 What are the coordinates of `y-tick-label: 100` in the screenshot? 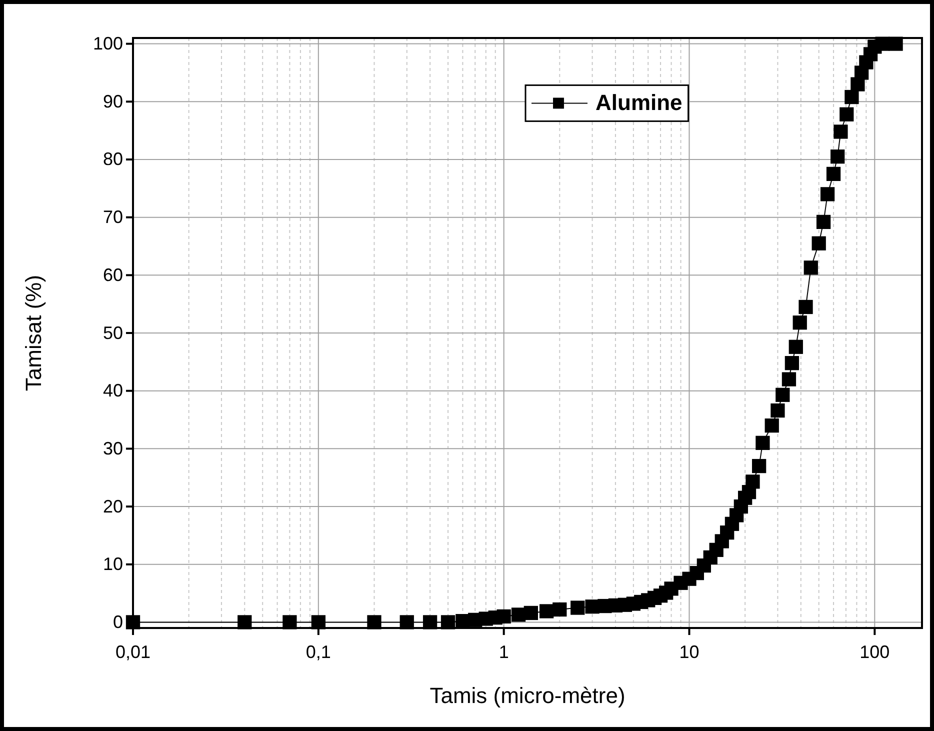 It's located at (107, 44).